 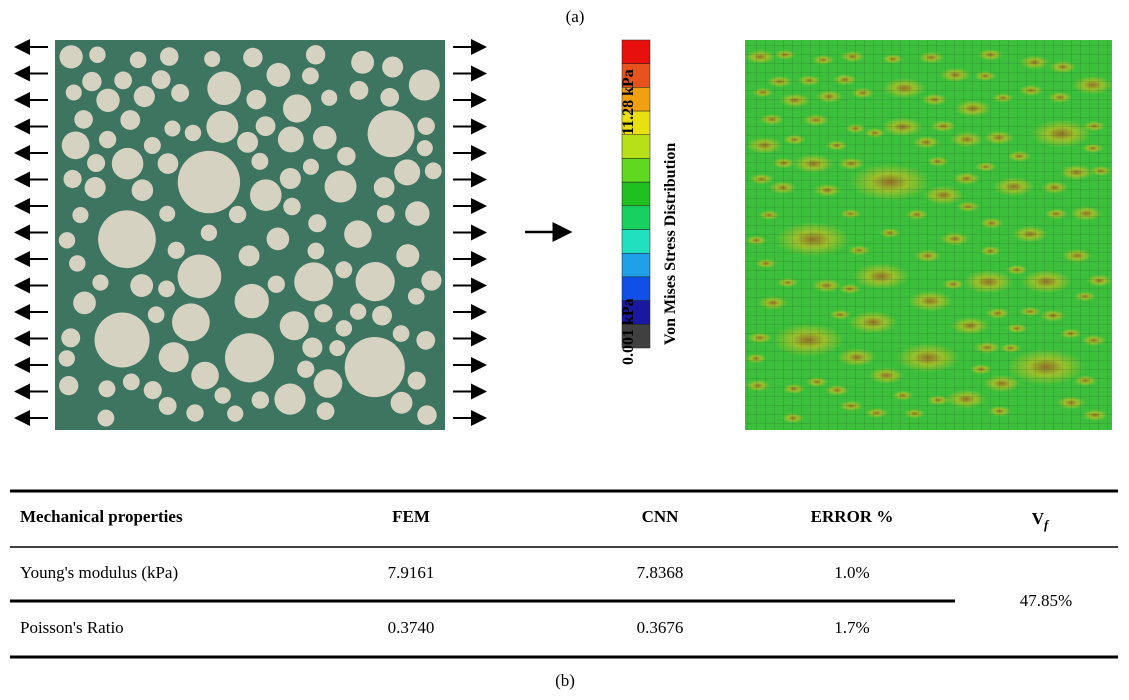 What do you see at coordinates (1047, 524) in the screenshot?
I see `vf-sub: f` at bounding box center [1047, 524].